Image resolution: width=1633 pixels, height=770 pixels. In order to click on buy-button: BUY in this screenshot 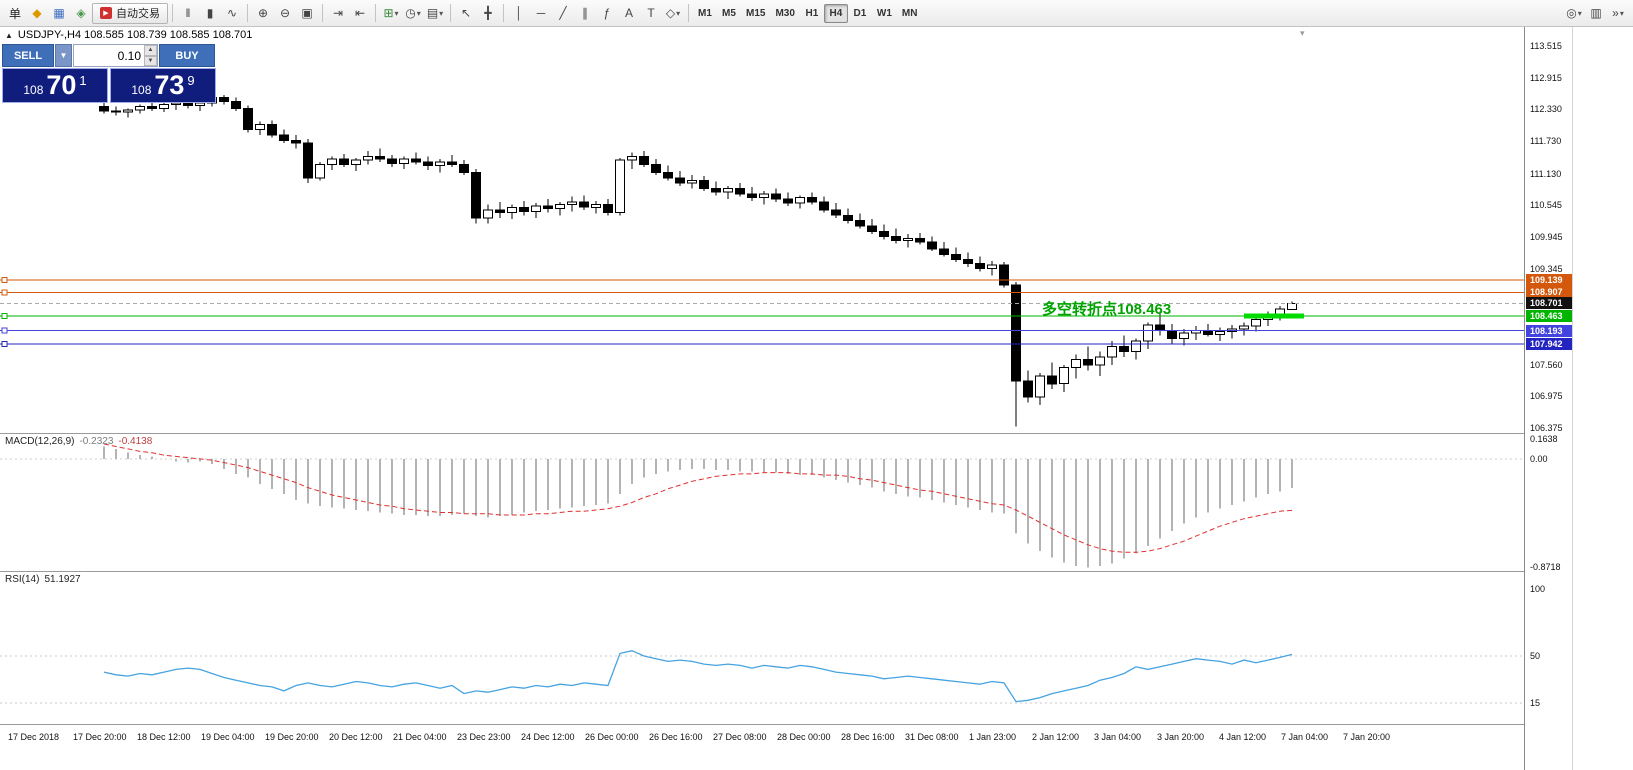, I will do `click(187, 55)`.